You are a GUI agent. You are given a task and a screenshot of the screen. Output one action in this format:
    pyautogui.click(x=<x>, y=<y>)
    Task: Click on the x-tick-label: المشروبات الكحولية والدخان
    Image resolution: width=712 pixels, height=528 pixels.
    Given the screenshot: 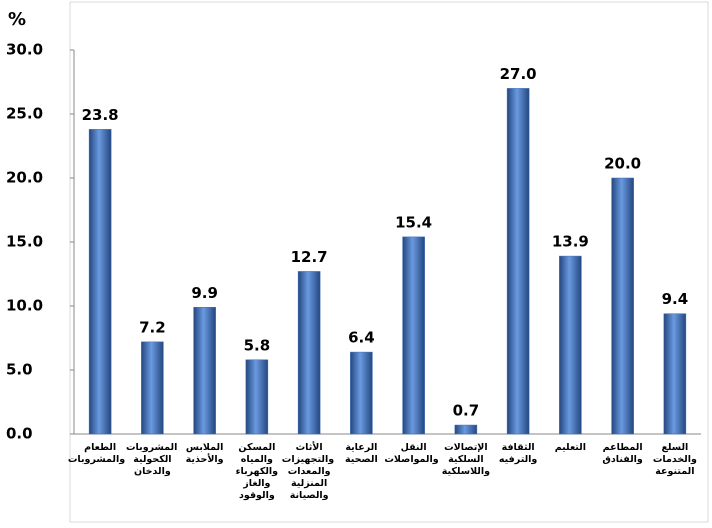 What is the action you would take?
    pyautogui.click(x=152, y=459)
    